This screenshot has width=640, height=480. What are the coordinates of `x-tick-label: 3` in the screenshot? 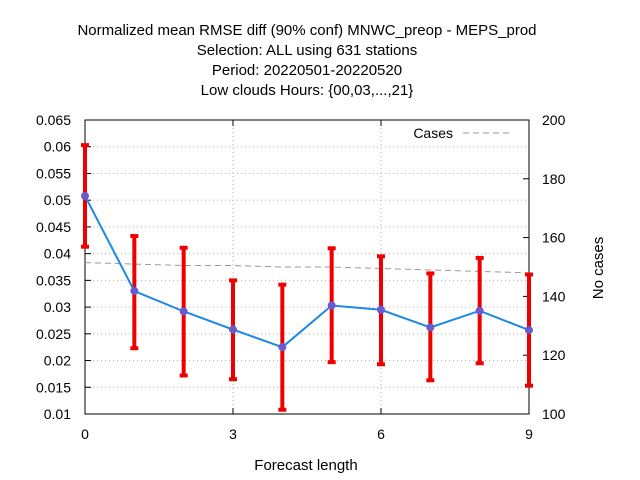 It's located at (233, 434).